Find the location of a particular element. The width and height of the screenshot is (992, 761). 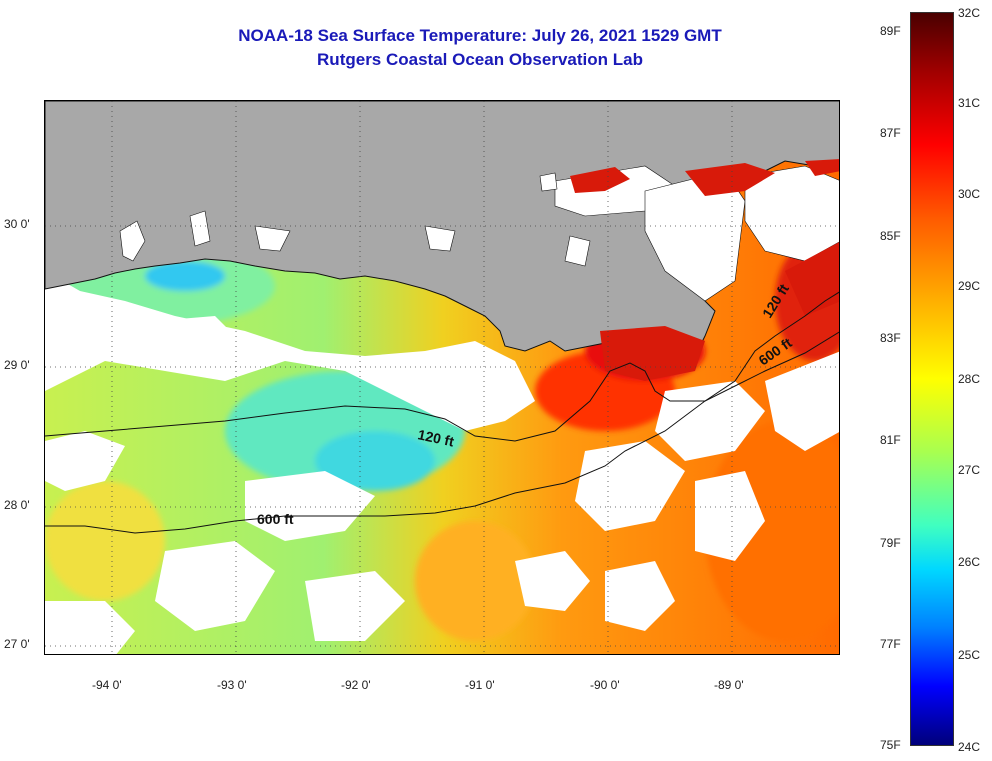

colorbar-c-31: 31C is located at coordinates (969, 103).